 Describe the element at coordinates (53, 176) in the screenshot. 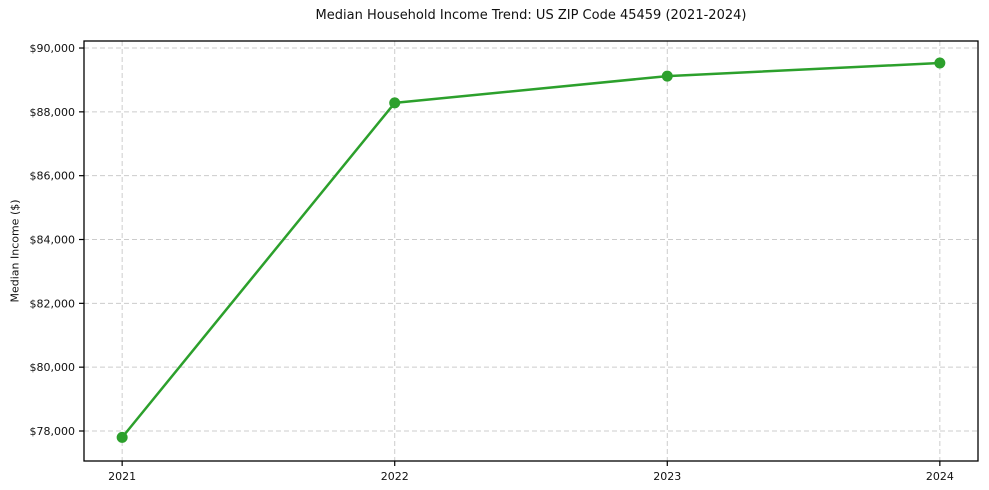

I see `y-tick-label: $86,000` at that location.